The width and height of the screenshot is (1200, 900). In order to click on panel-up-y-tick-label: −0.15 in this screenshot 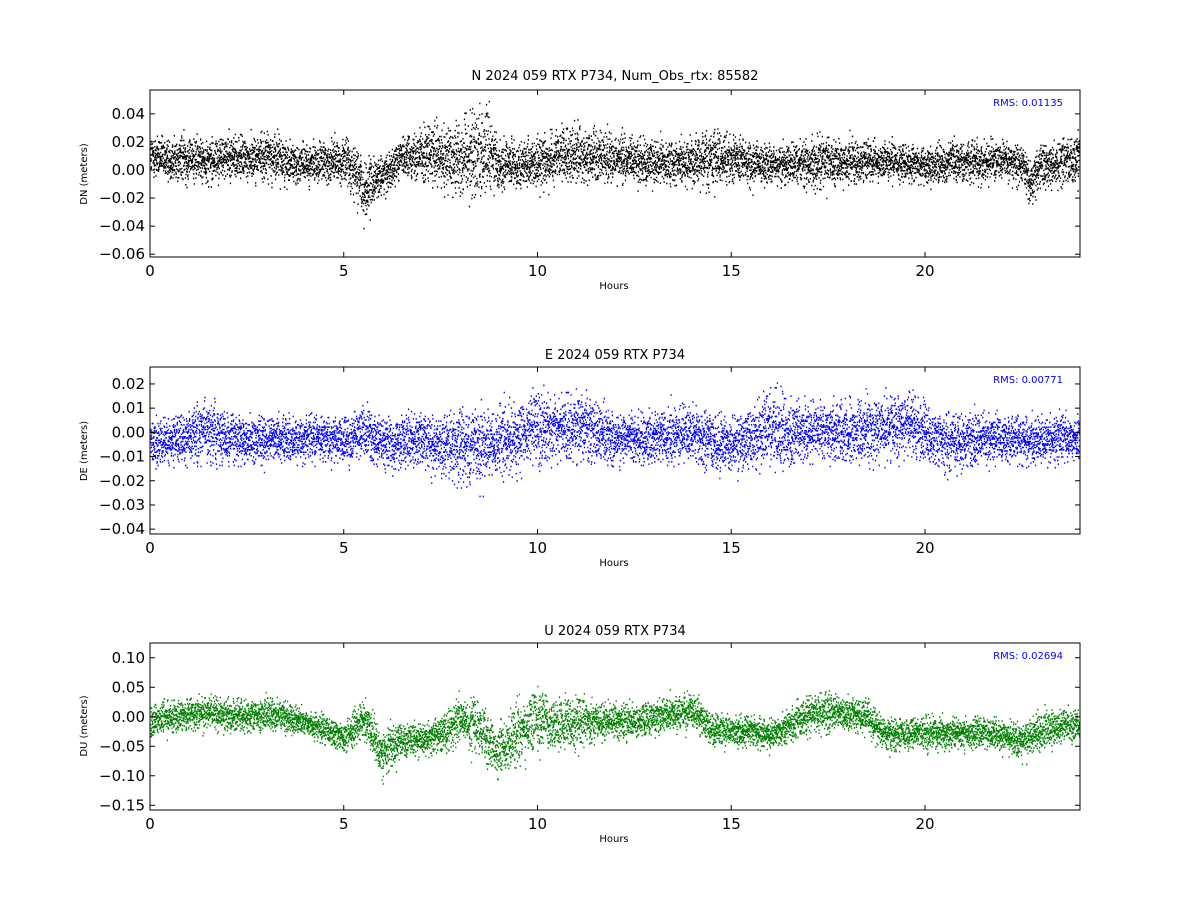, I will do `click(122, 805)`.